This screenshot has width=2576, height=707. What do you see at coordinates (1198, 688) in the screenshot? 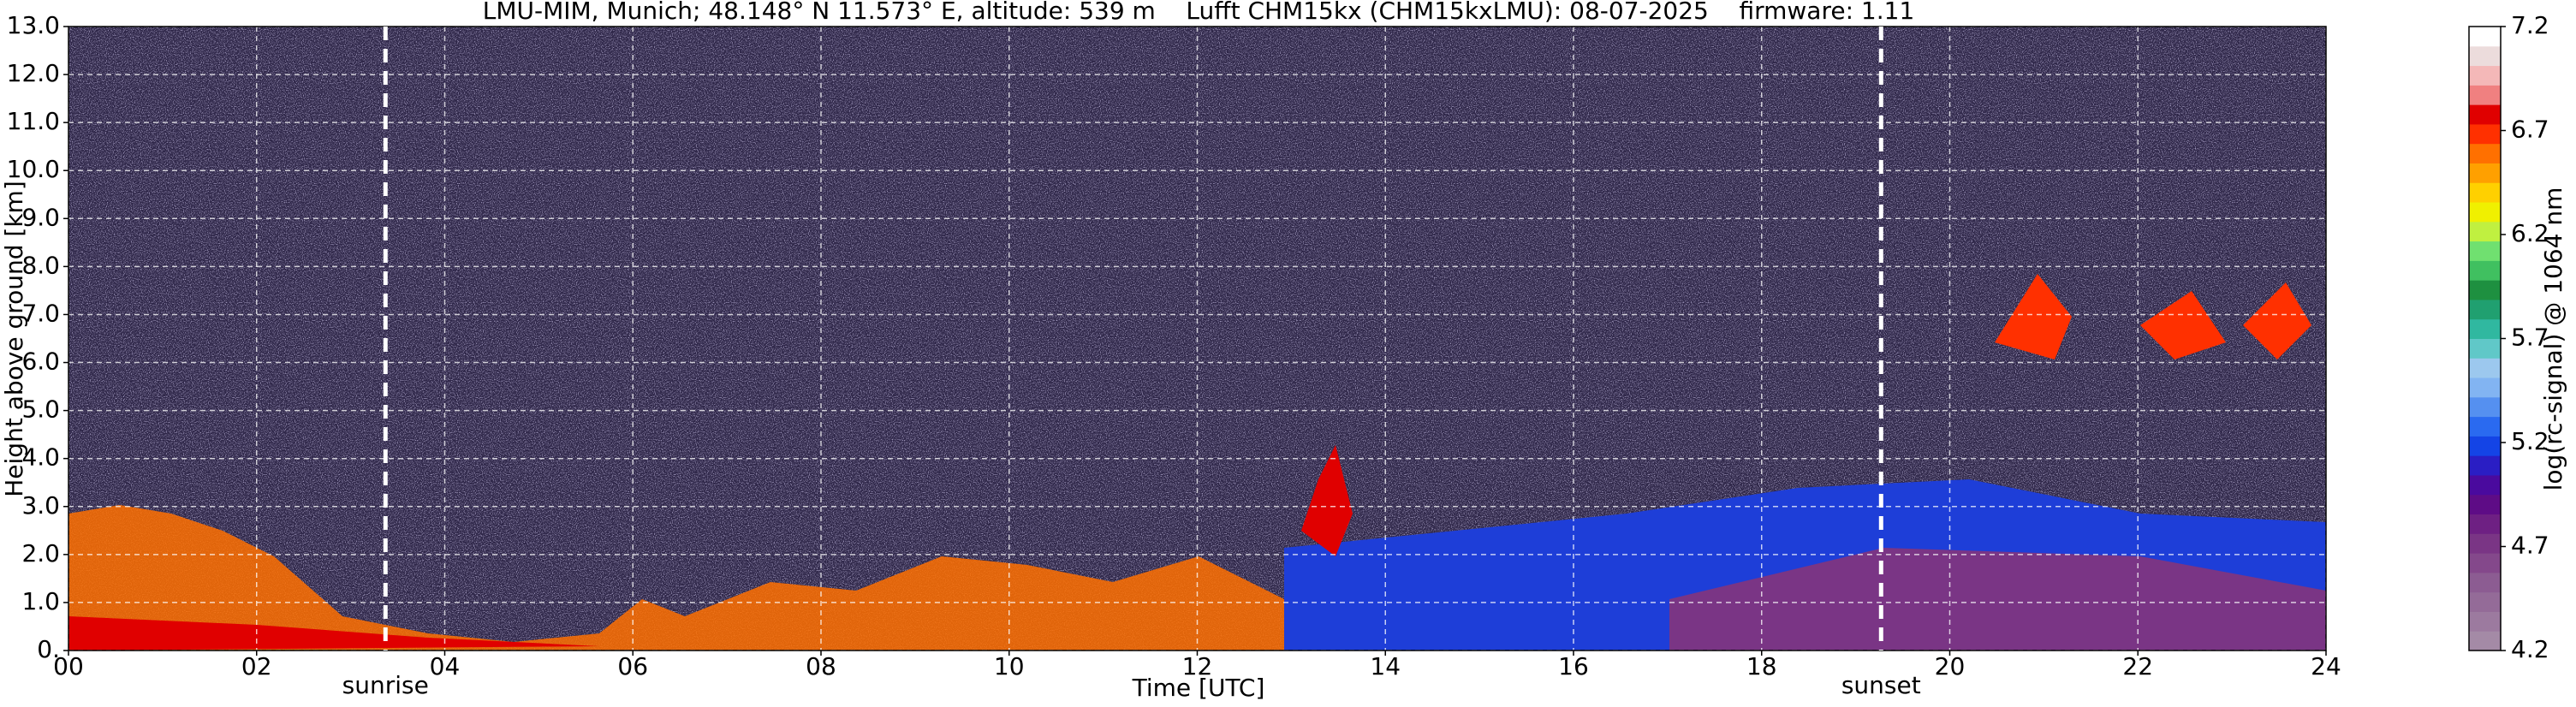
I see `x-axis-label: Time [UTC]` at bounding box center [1198, 688].